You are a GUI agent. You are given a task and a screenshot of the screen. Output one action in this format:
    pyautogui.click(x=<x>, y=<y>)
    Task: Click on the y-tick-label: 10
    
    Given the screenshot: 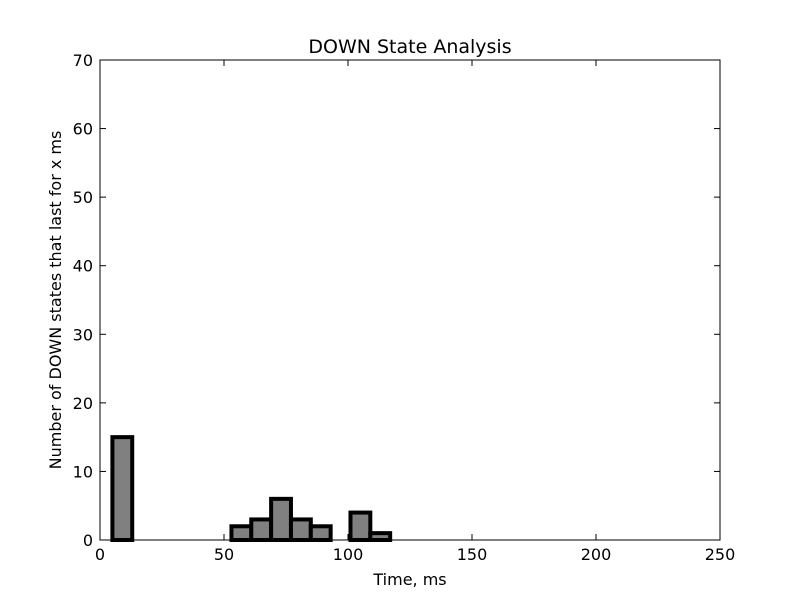 What is the action you would take?
    pyautogui.click(x=83, y=471)
    